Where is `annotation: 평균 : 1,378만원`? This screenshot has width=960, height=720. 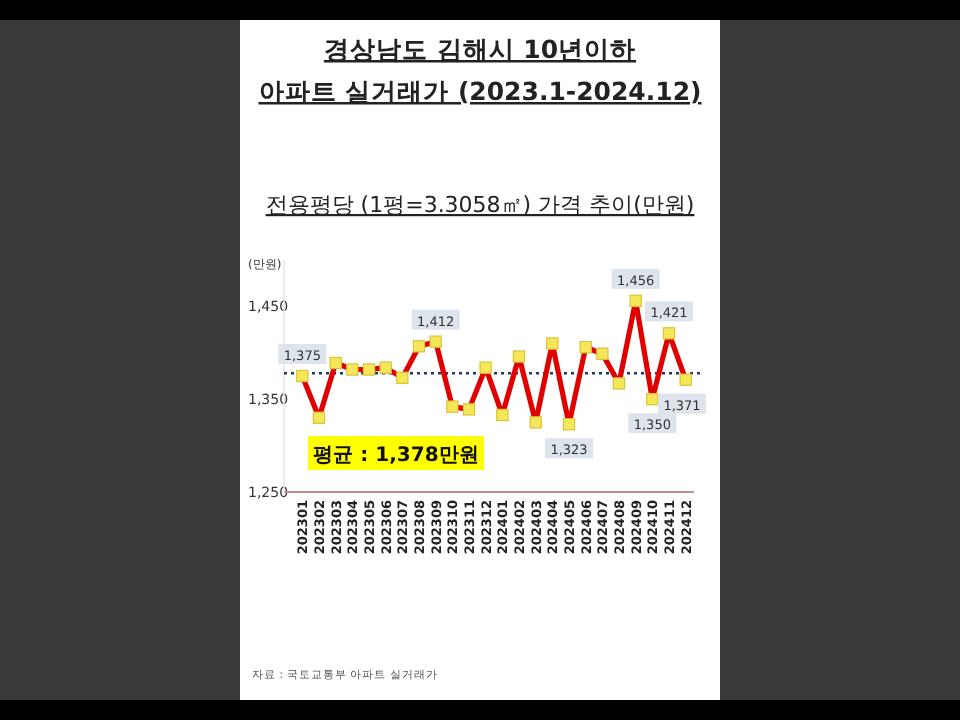 annotation: 평균 : 1,378만원 is located at coordinates (396, 456).